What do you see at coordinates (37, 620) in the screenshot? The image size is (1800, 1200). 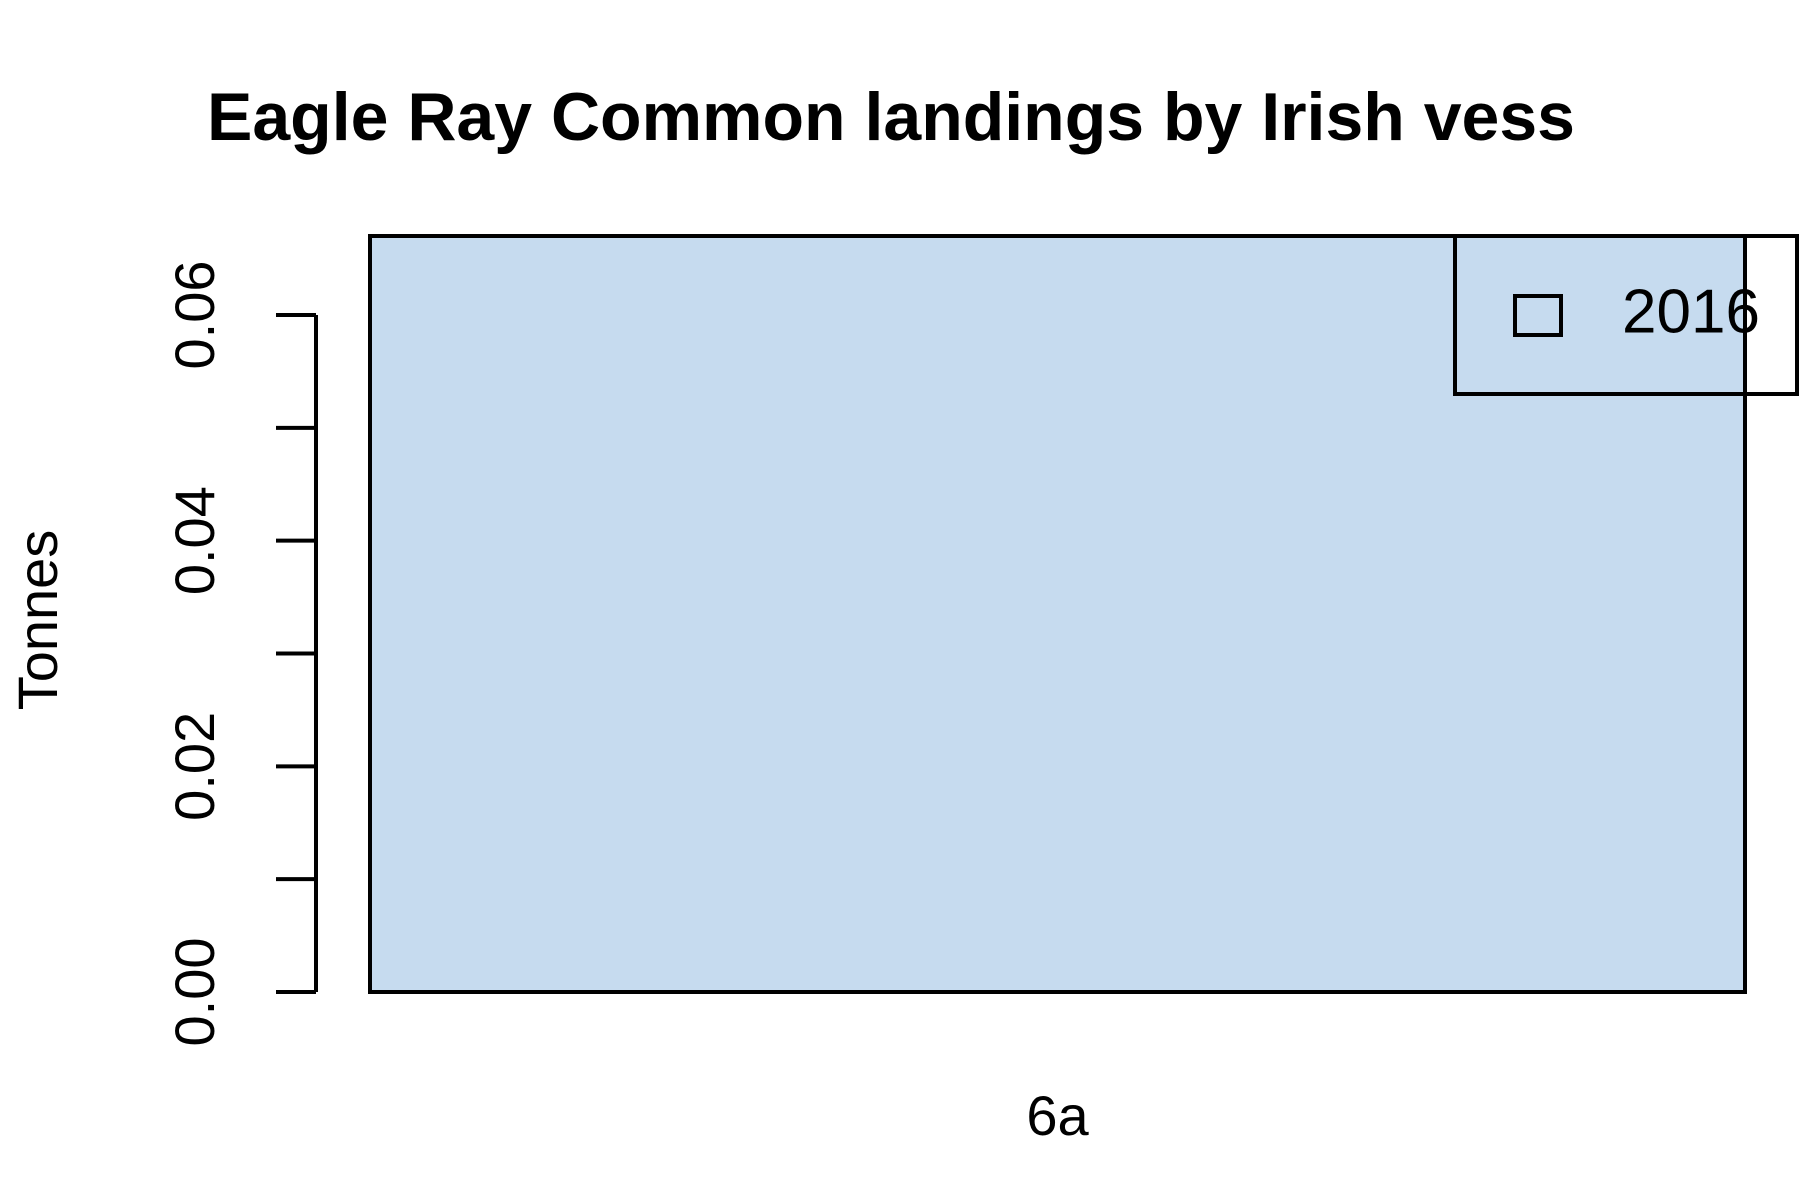 I see `y-axis-label: Tonnes` at bounding box center [37, 620].